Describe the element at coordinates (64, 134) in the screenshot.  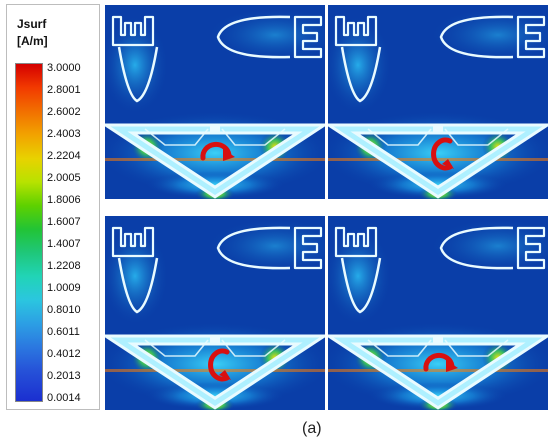
I see `legend-tick-label: 2.4003` at that location.